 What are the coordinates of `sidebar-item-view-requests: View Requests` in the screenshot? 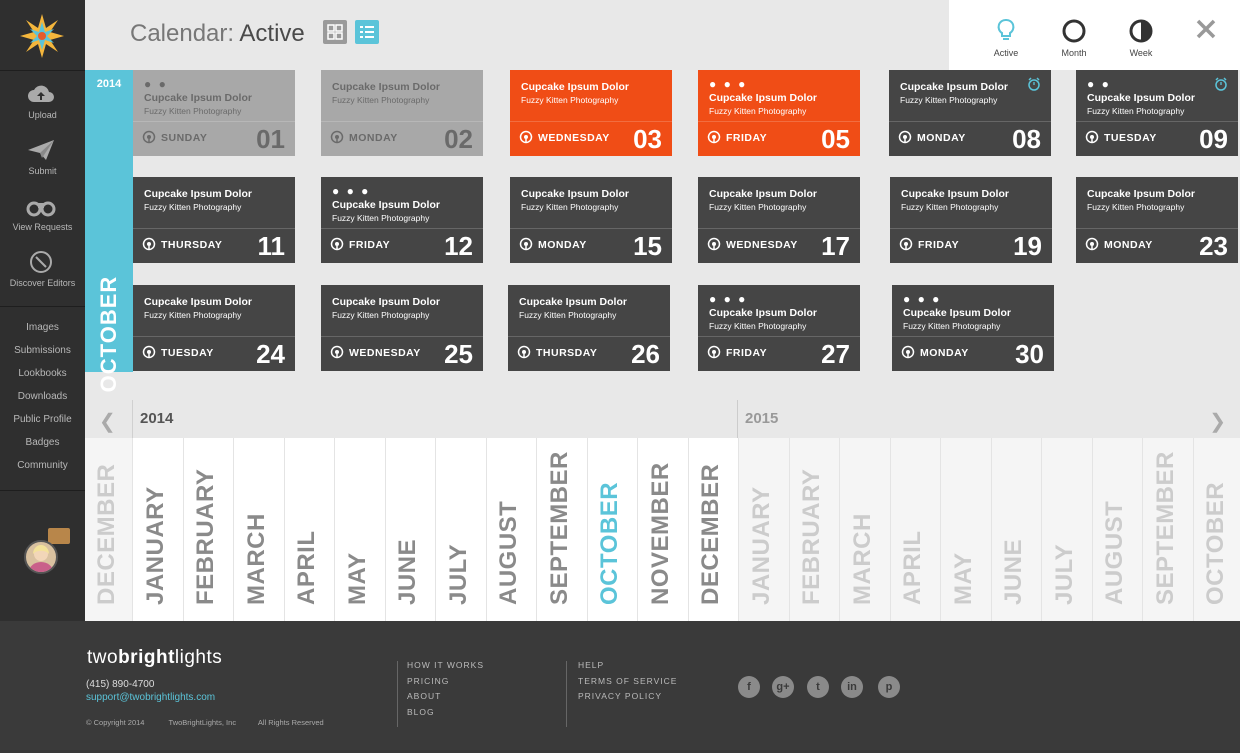 It's located at (42, 218).